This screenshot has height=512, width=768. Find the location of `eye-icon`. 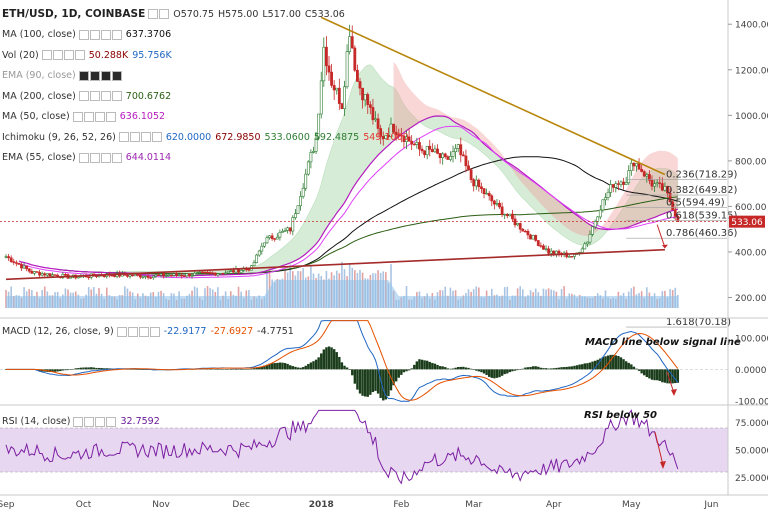

eye-icon is located at coordinates (121, 331).